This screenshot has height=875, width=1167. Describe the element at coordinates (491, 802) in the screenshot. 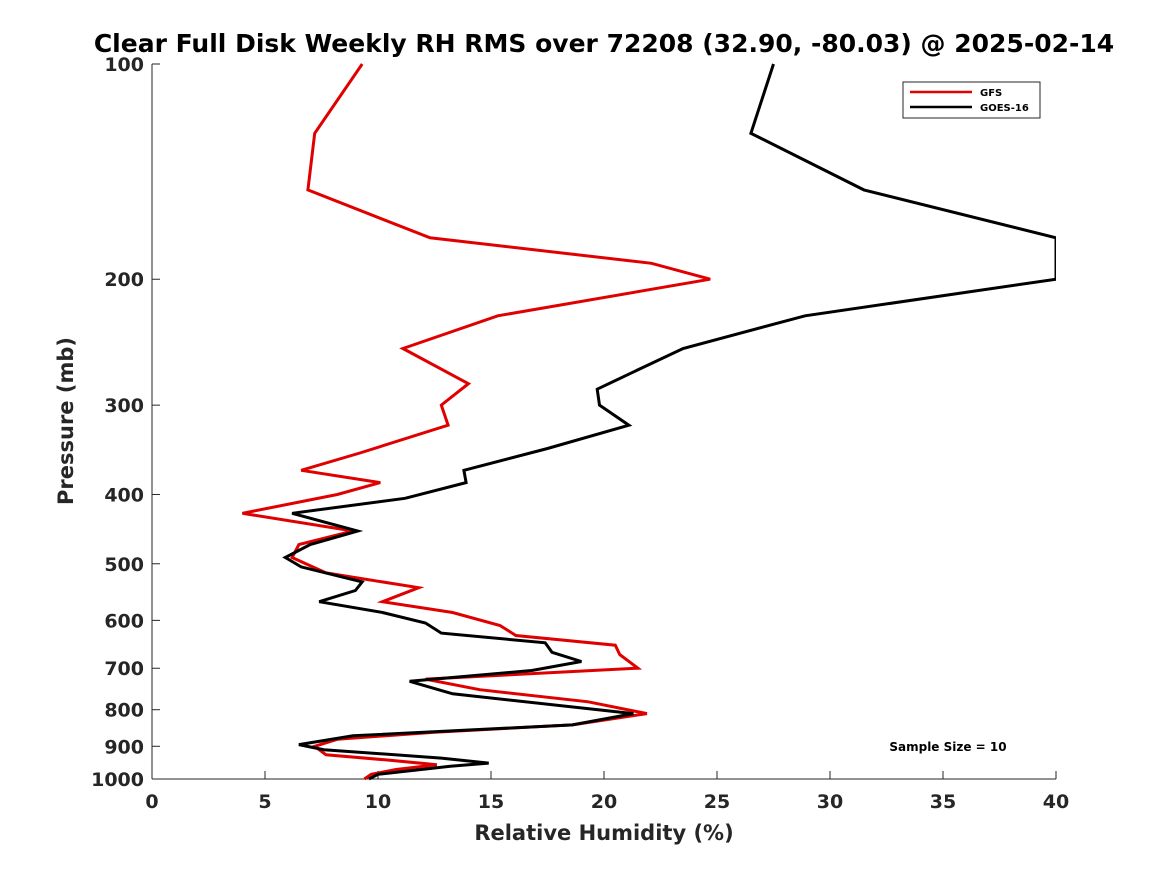

I see `x-tick-label: 15` at that location.